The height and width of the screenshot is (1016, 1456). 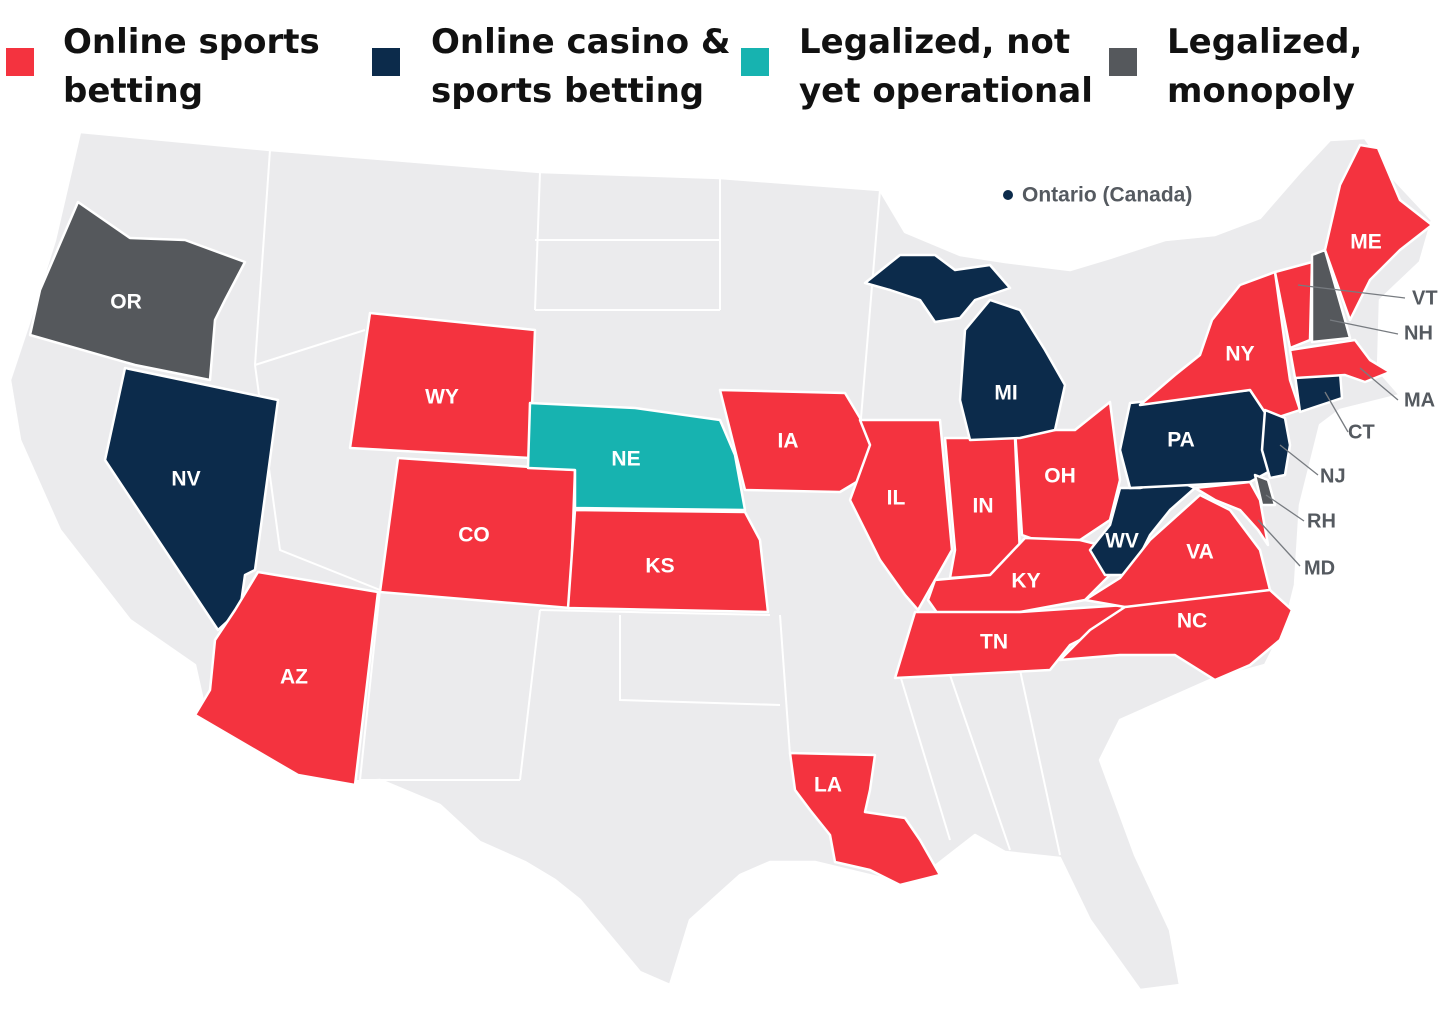 I want to click on state-label-ks: KS, so click(x=659, y=566).